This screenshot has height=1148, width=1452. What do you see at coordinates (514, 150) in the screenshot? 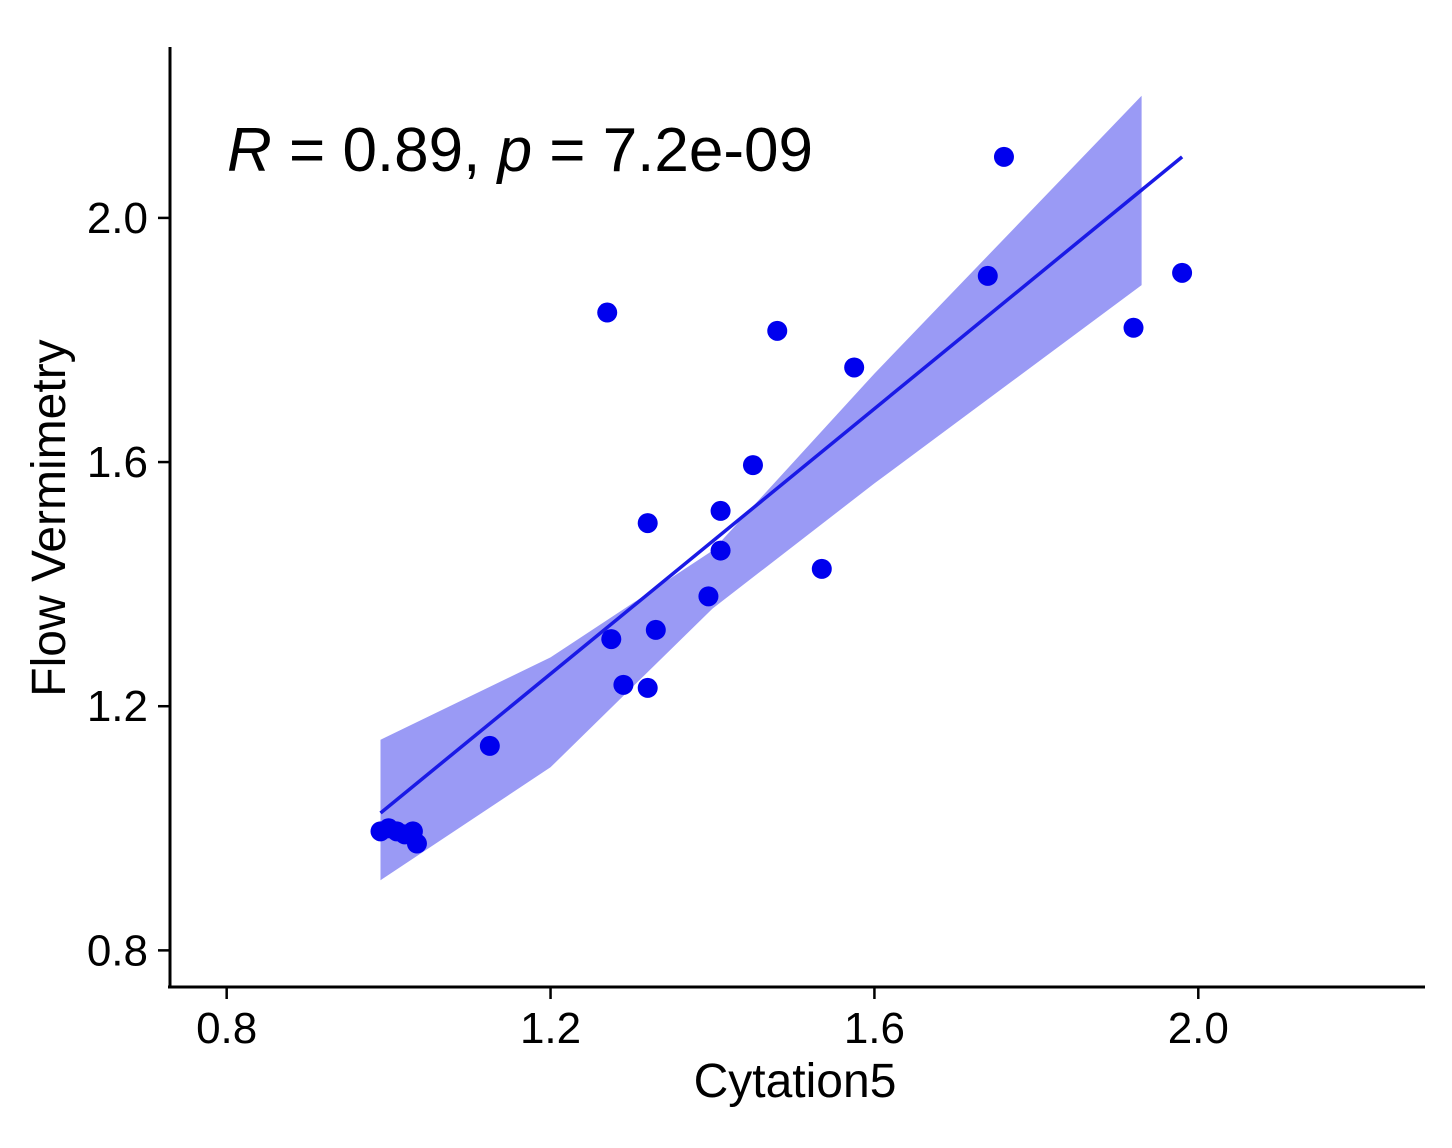
I see `p-symbol: p` at bounding box center [514, 150].